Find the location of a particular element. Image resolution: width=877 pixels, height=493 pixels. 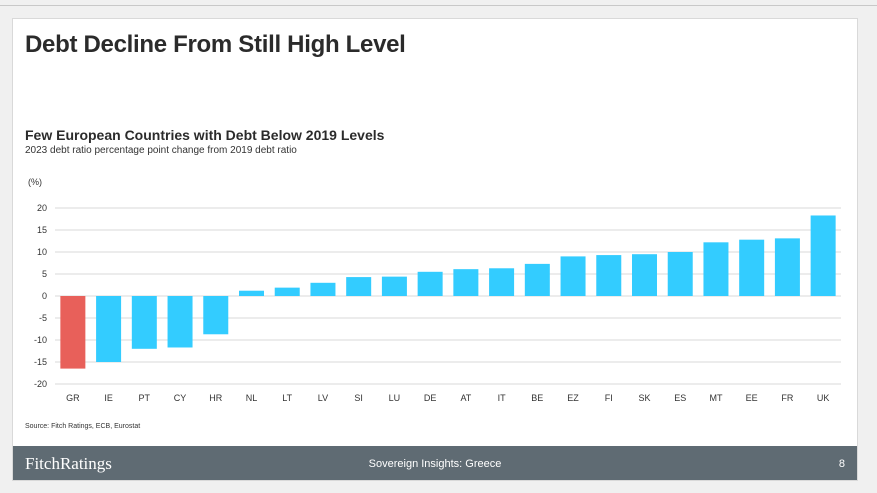

x-tick-label: UK is located at coordinates (823, 398).